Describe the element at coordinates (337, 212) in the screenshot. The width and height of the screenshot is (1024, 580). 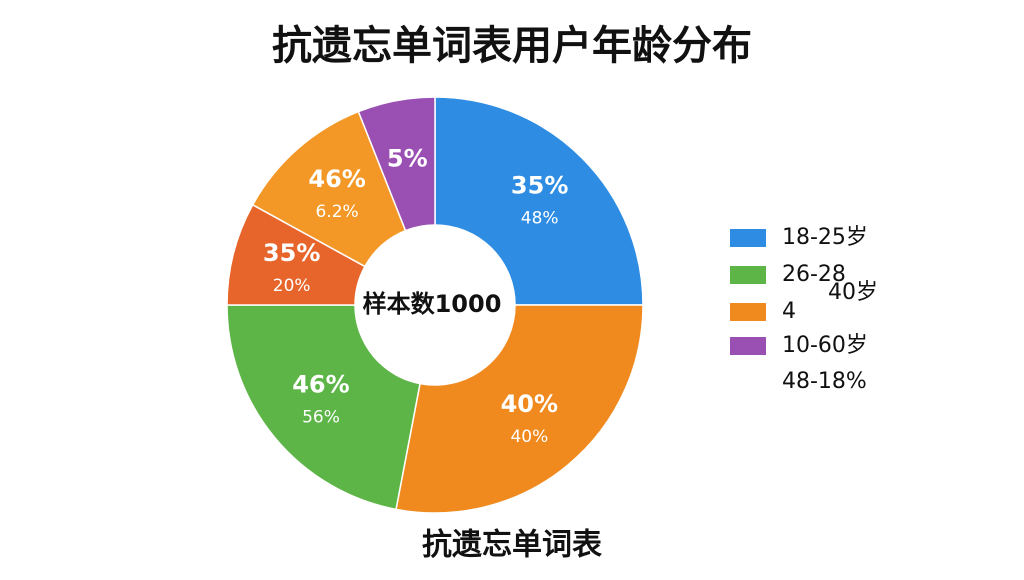
I see `slice-label: 6.2%` at that location.